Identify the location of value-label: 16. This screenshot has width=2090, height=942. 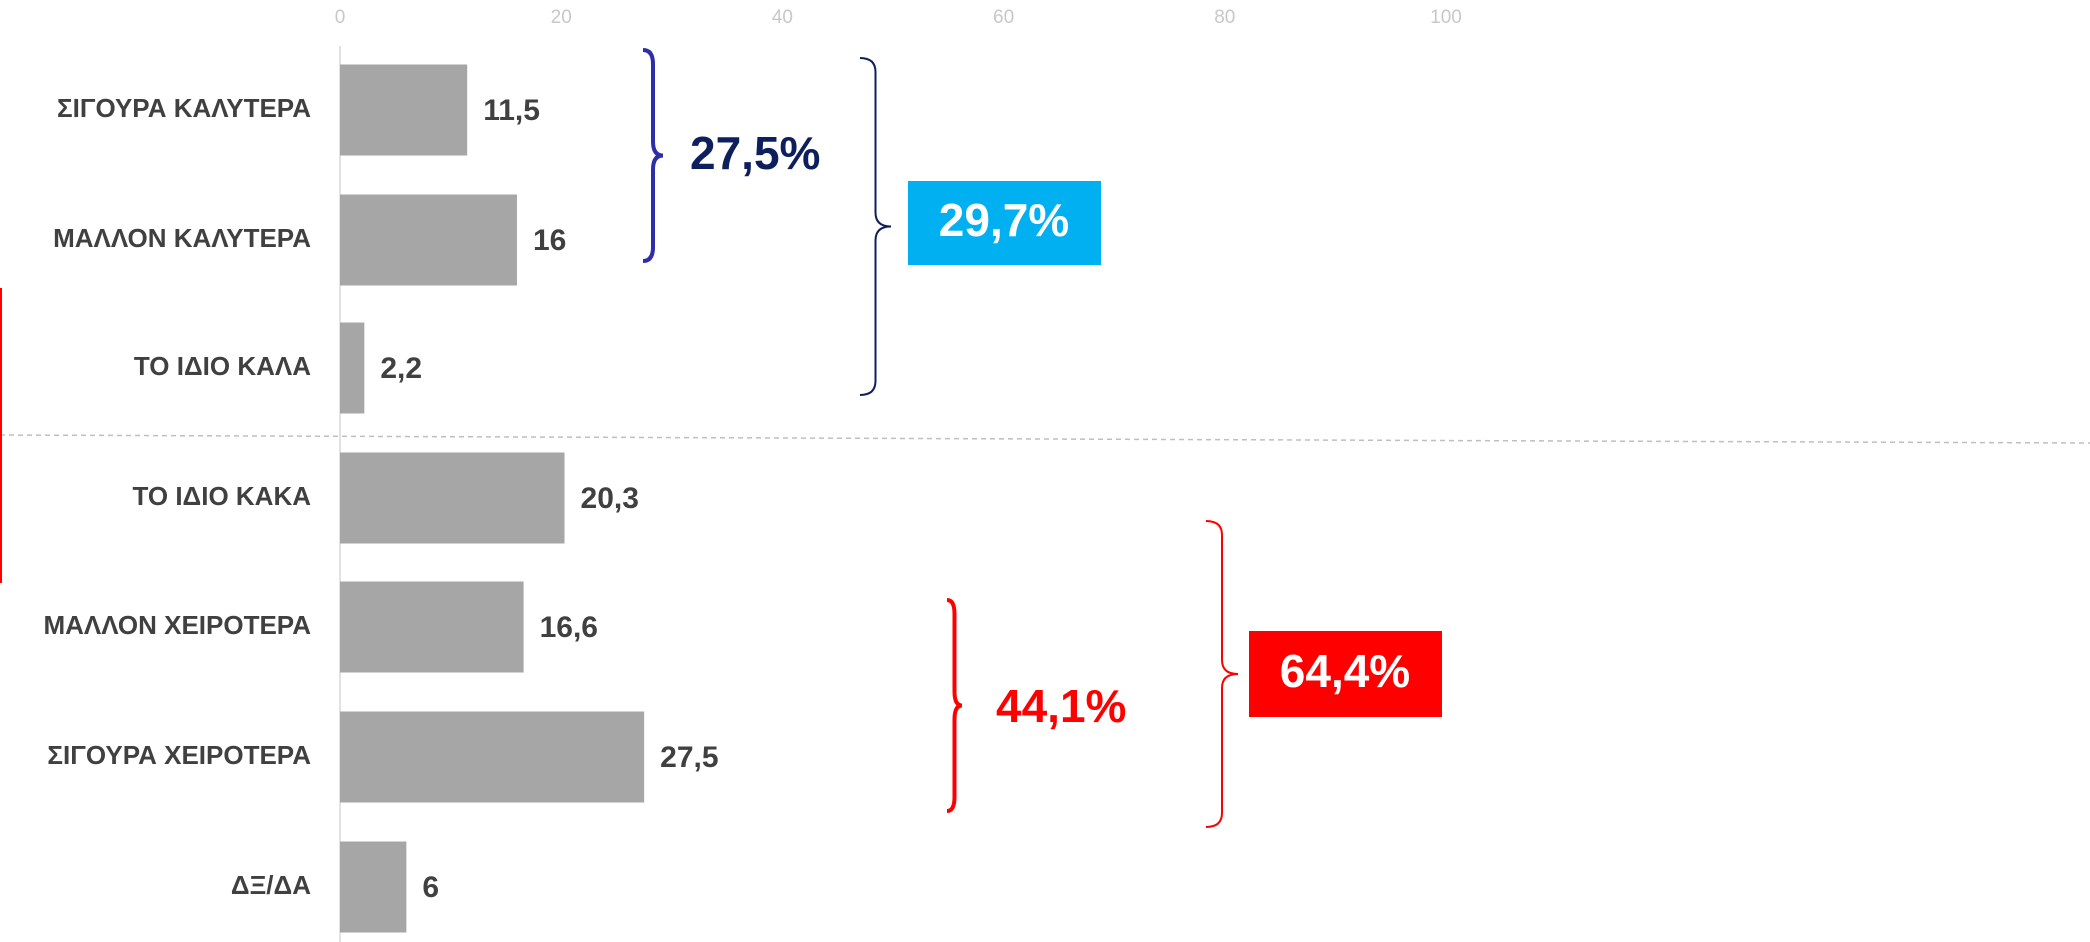
(549, 240).